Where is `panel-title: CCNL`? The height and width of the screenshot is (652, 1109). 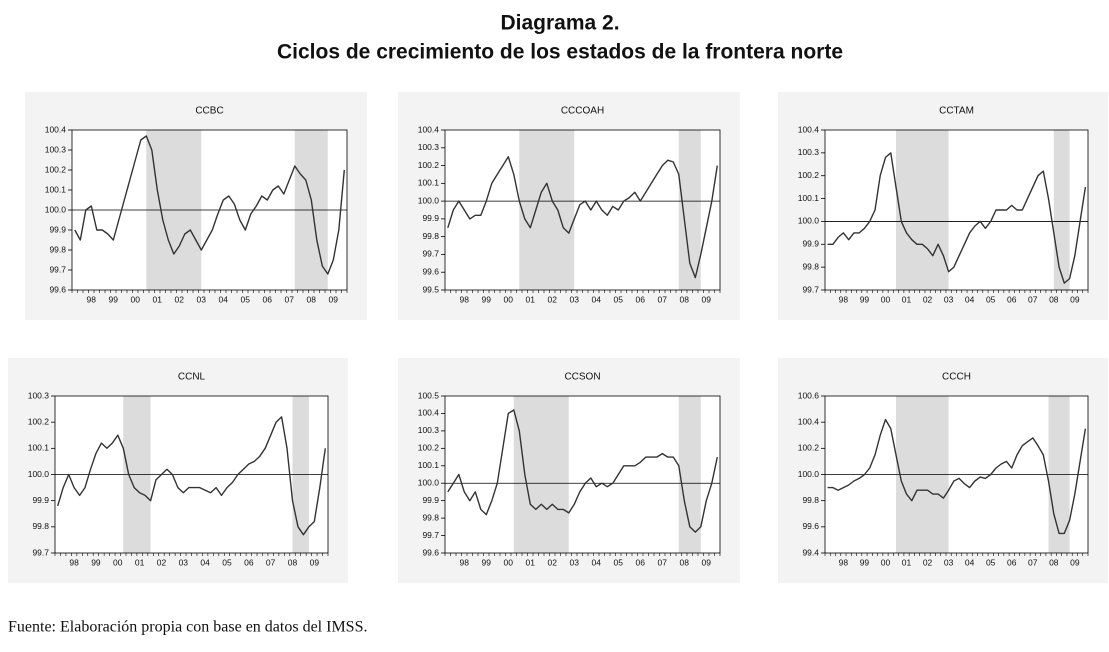 panel-title: CCNL is located at coordinates (192, 377).